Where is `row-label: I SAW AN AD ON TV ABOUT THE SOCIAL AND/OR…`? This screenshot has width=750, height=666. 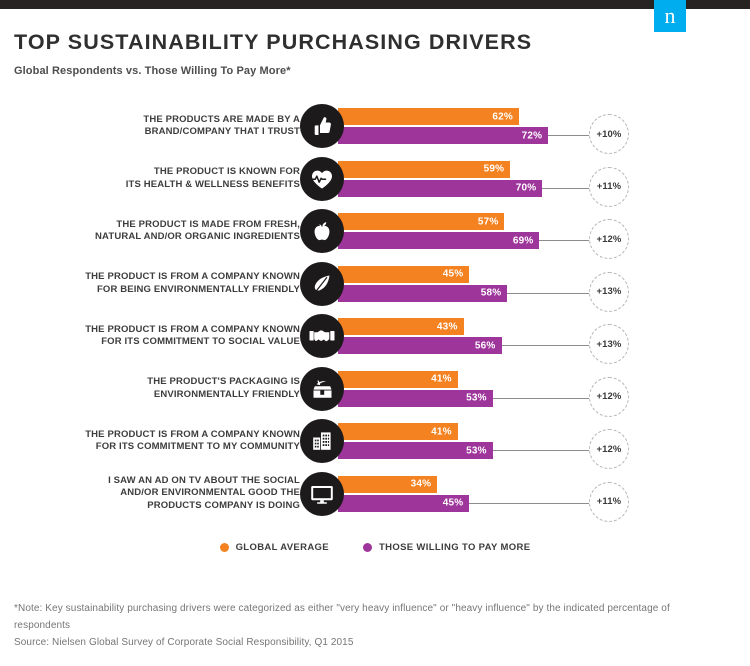
row-label: I SAW AN AD ON TV ABOUT THE SOCIAL AND/OR… is located at coordinates (160, 494).